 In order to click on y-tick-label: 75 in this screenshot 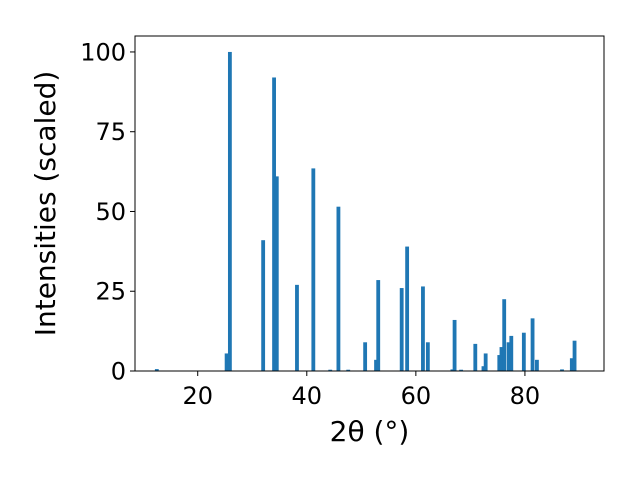, I will do `click(110, 132)`.